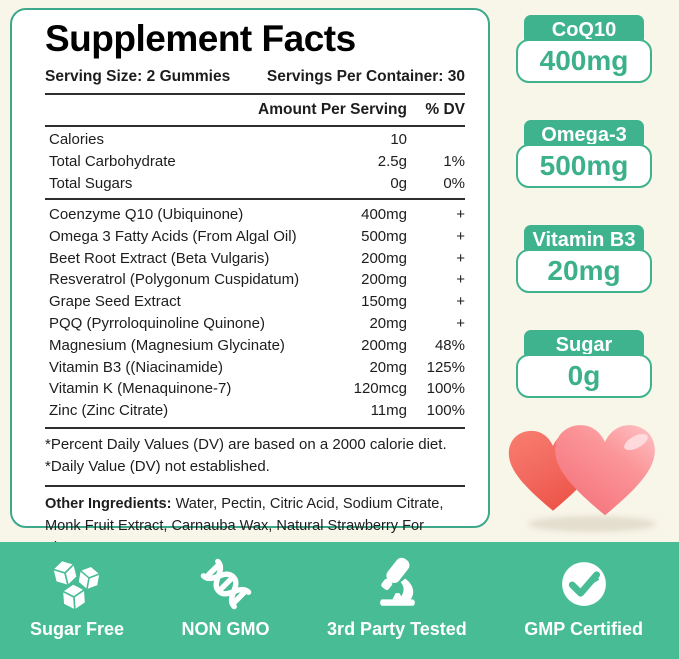 The image size is (679, 659). I want to click on table-row: Coenzyme Q10 (Ubiquinone) 400mg +, so click(255, 215).